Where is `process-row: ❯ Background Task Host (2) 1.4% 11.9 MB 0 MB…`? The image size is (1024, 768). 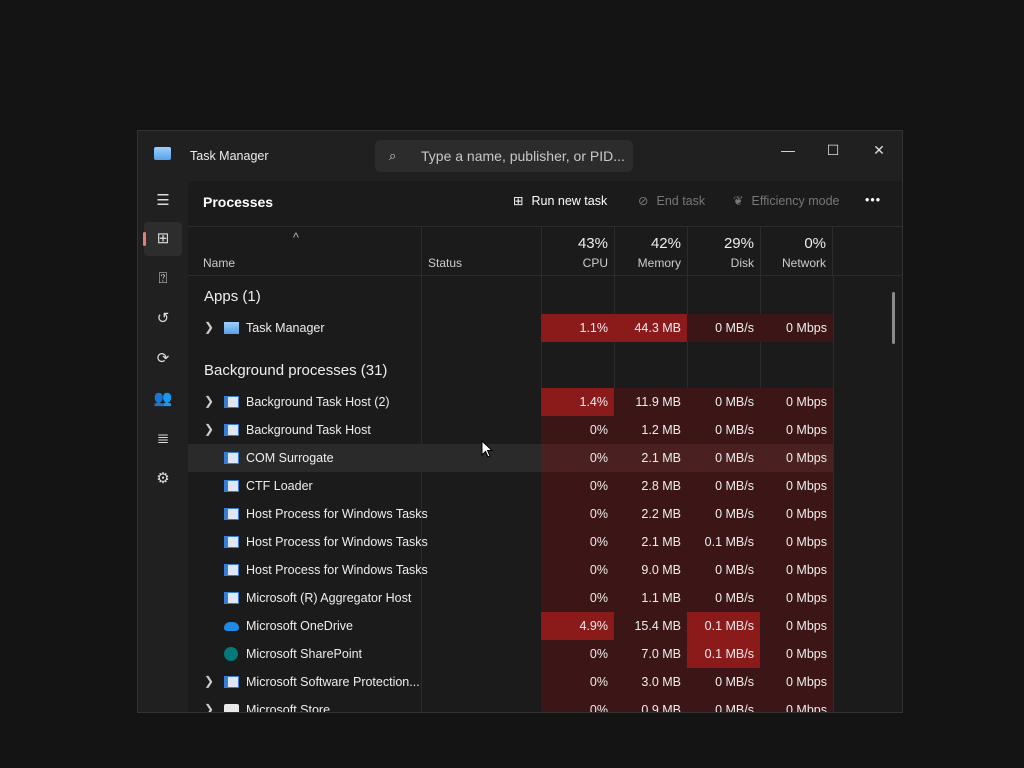 process-row: ❯ Background Task Host (2) 1.4% 11.9 MB 0 MB… is located at coordinates (511, 402).